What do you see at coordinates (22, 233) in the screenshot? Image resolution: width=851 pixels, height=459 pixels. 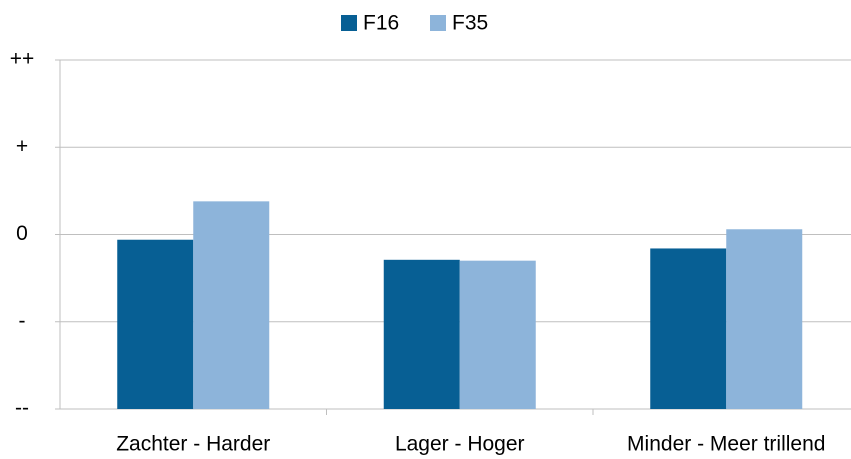 I see `y-tick-label: 0` at bounding box center [22, 233].